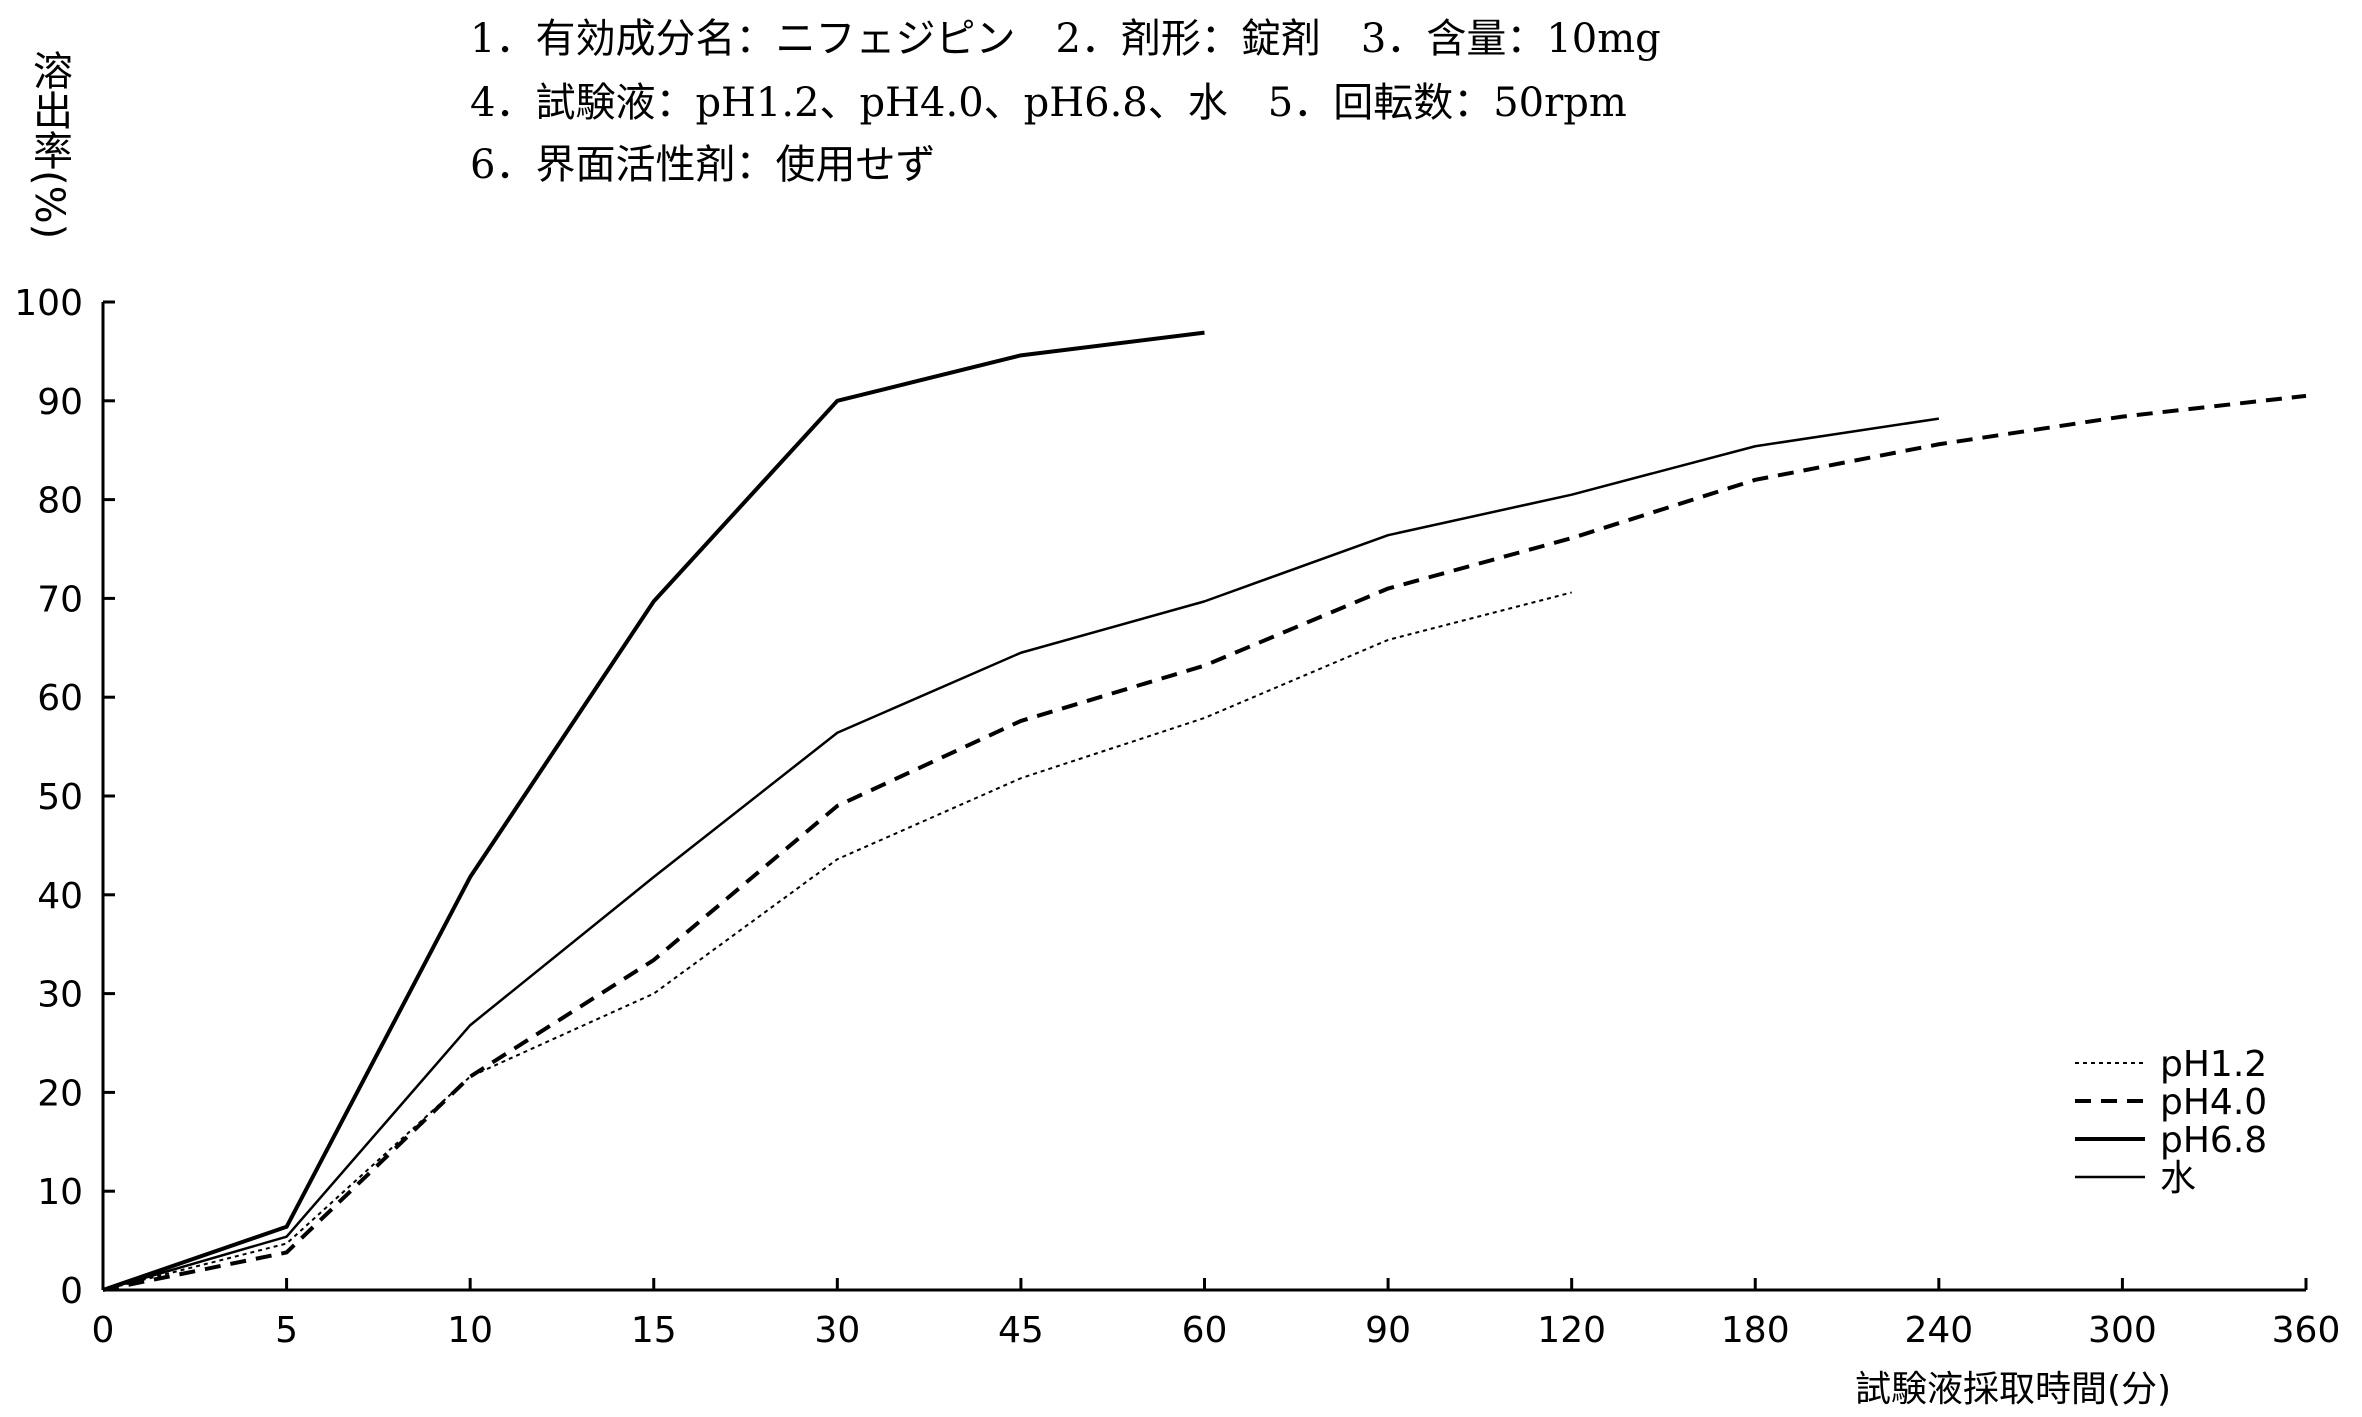 The width and height of the screenshot is (2362, 1417). Describe the element at coordinates (1938, 1330) in the screenshot. I see `x-tick-label: 240` at that location.